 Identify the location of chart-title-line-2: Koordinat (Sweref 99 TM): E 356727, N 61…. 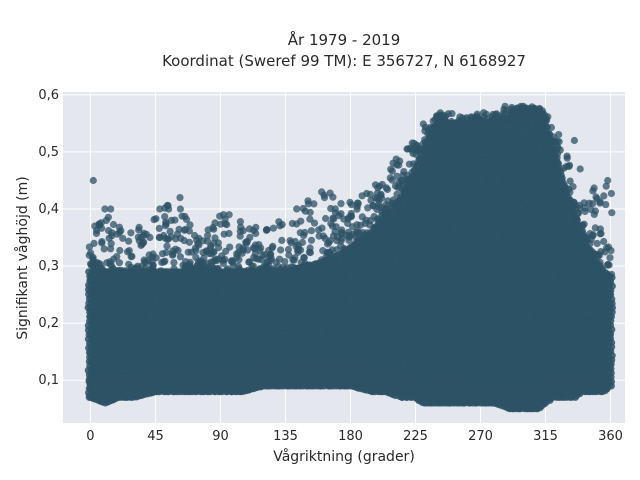
(344, 61).